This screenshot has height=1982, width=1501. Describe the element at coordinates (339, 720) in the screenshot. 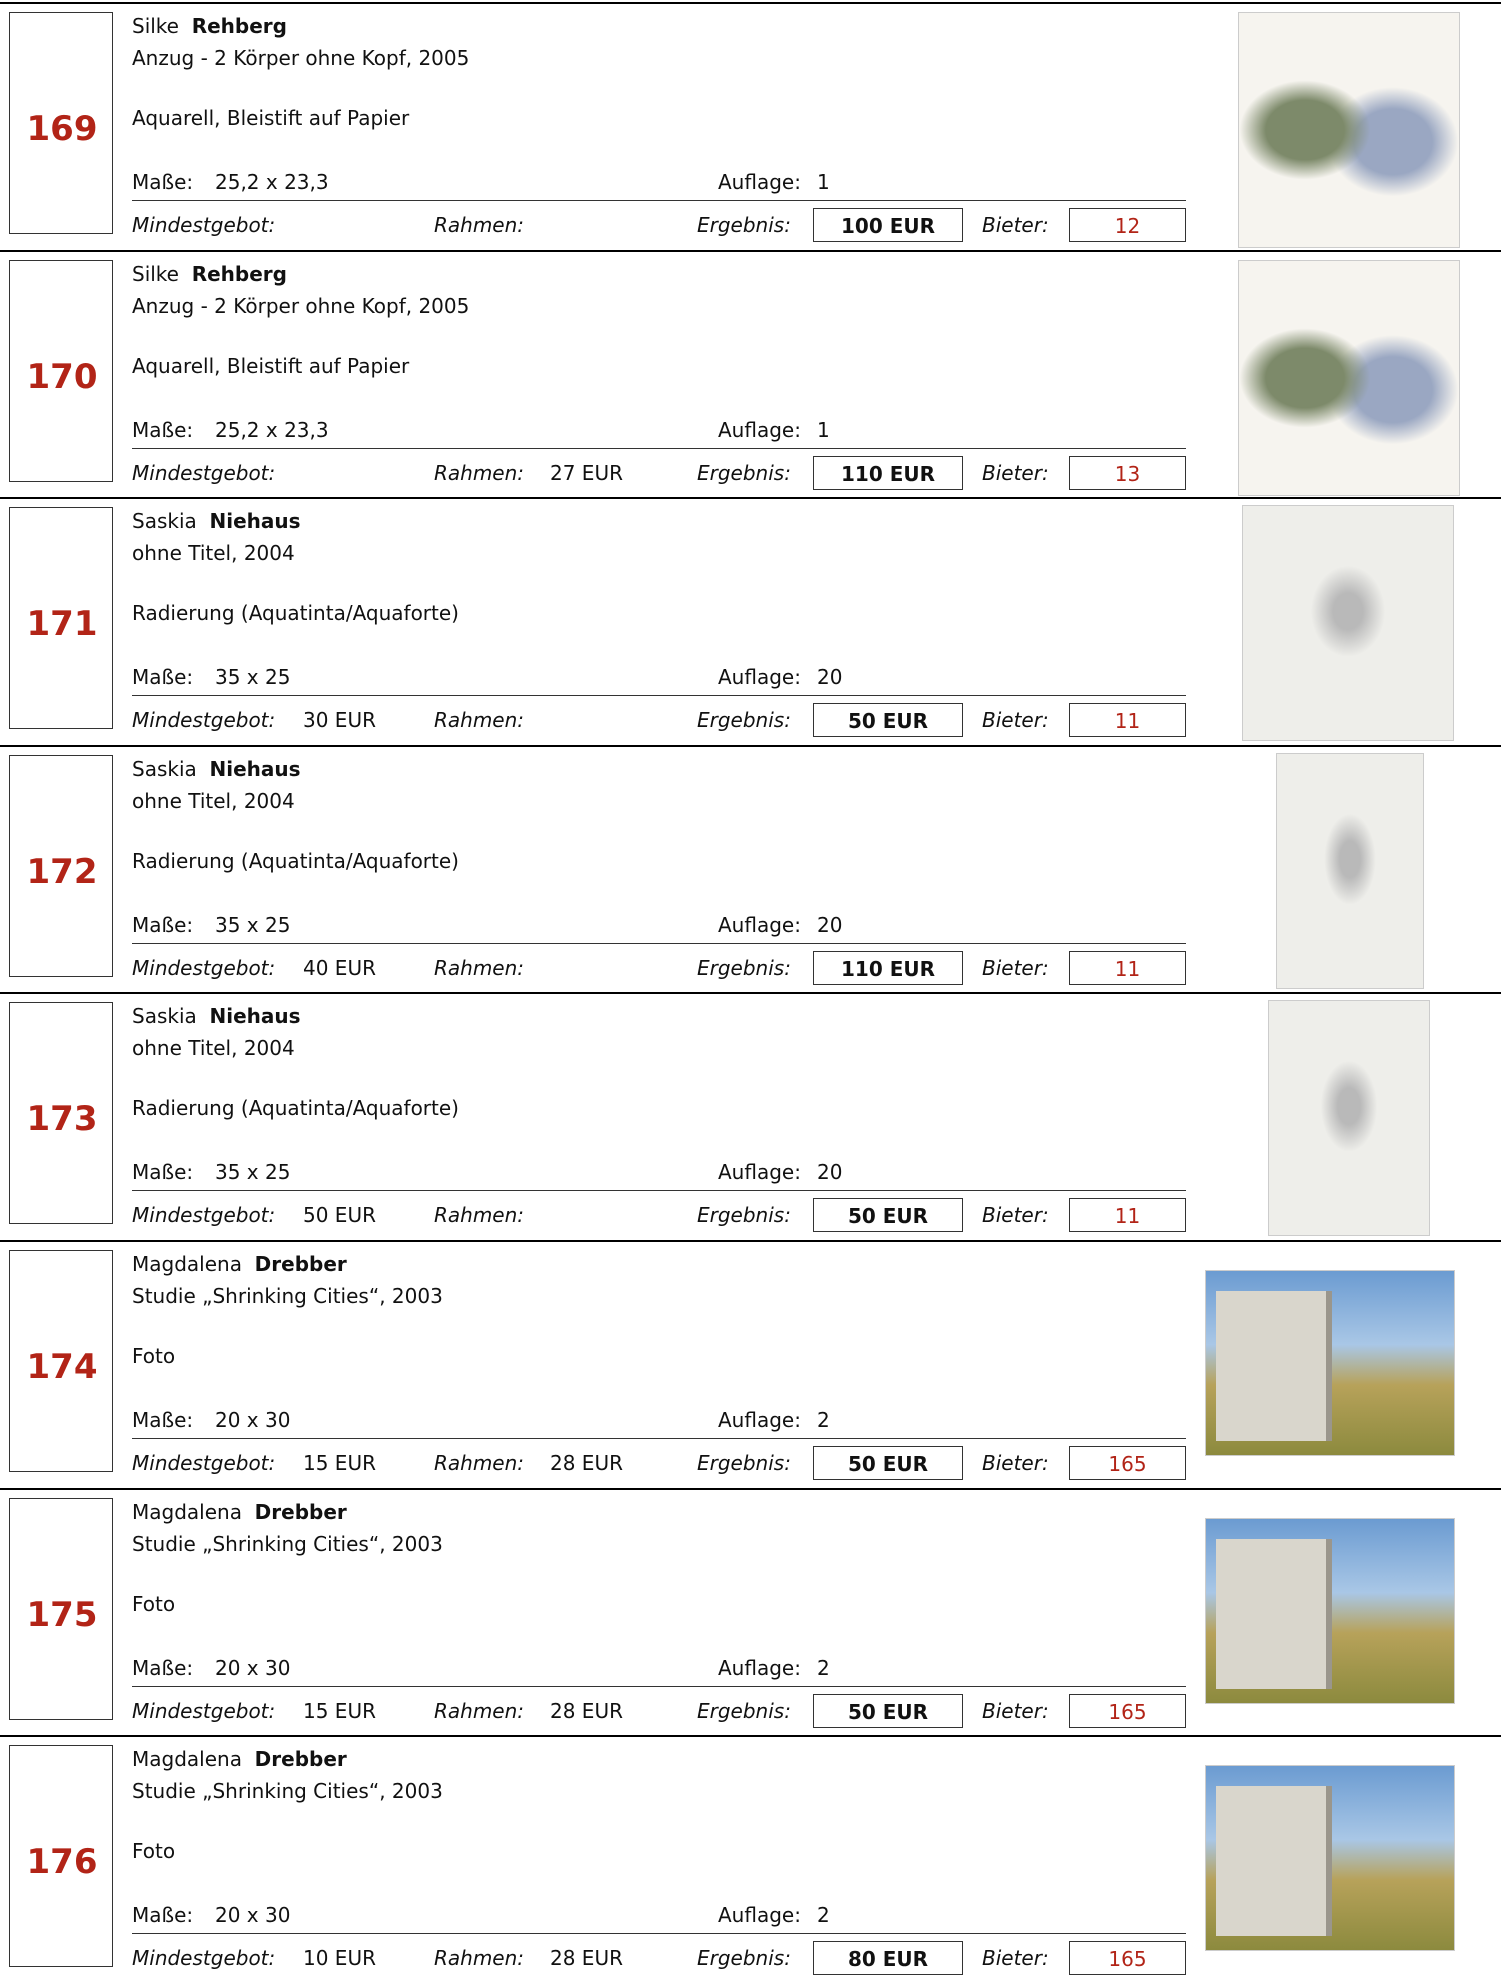

I see `min-bid: 30 EUR` at that location.